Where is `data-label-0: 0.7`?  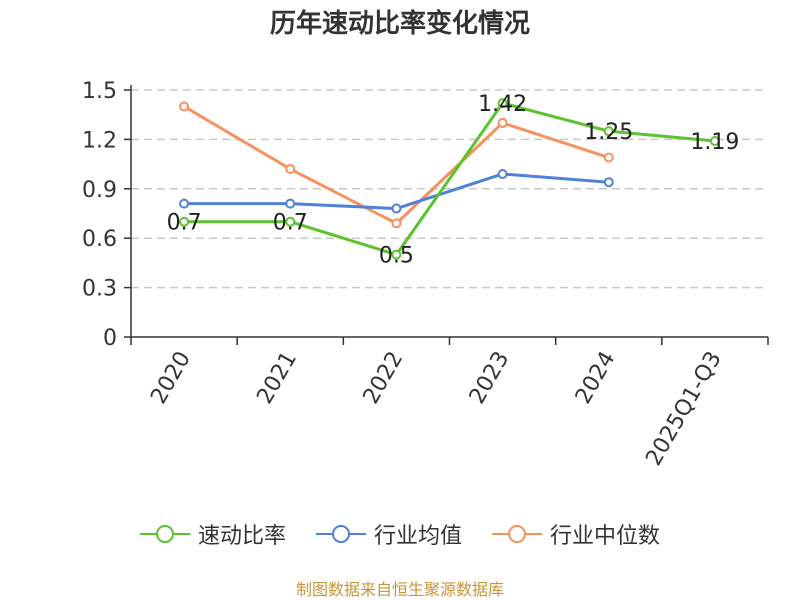
data-label-0: 0.7 is located at coordinates (184, 223).